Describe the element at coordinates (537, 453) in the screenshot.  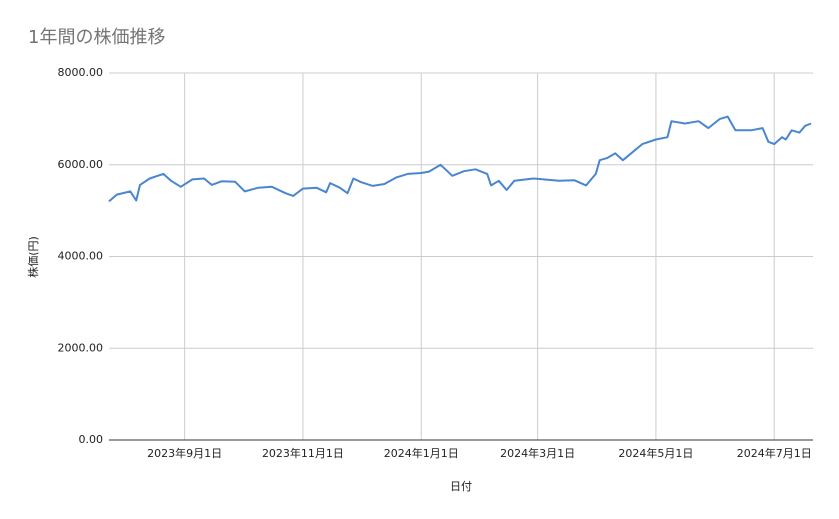
I see `x-tick-label: 2024年3月1日` at that location.